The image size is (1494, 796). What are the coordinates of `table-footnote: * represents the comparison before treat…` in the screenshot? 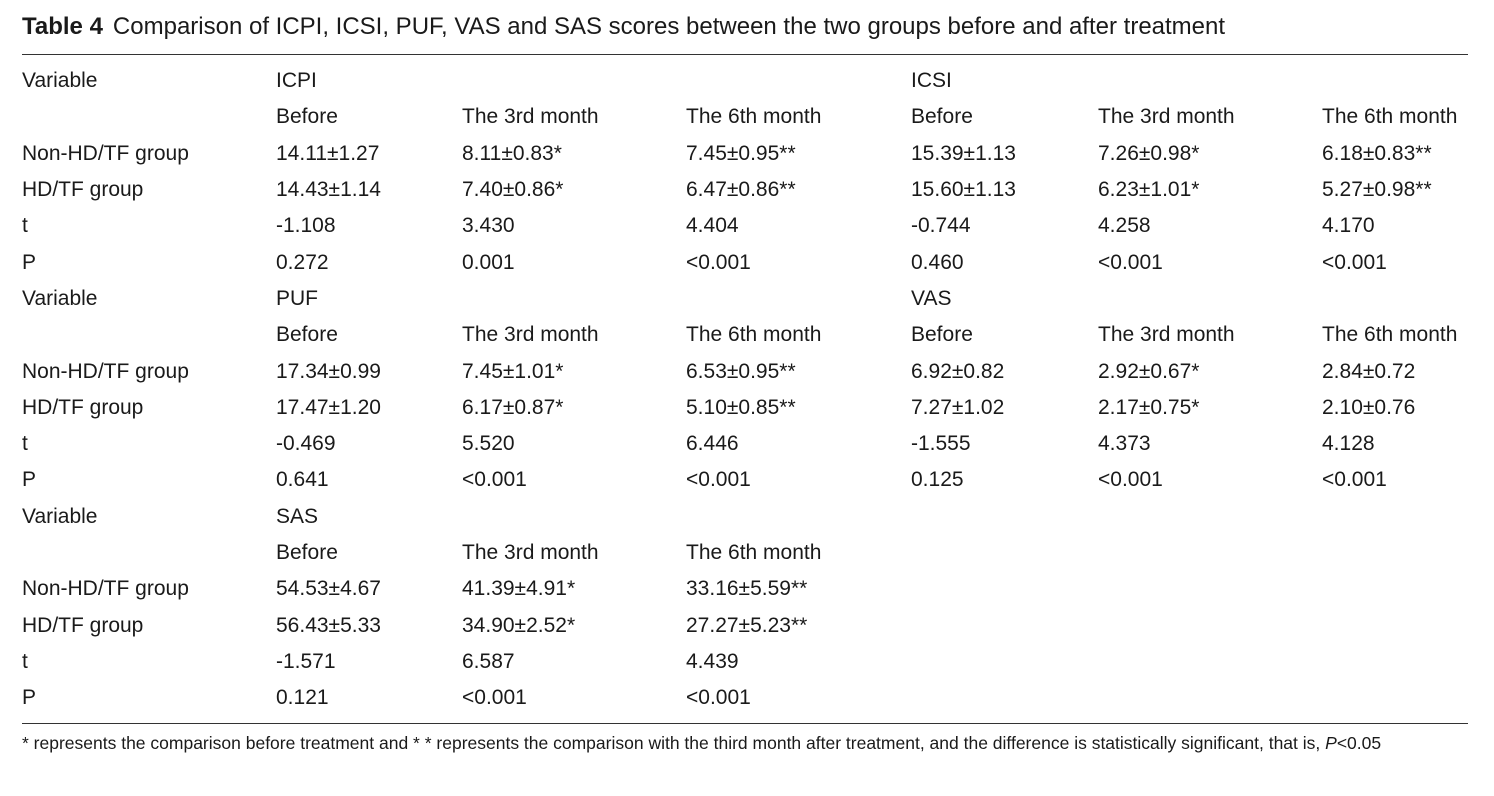 It's located at (747, 743).